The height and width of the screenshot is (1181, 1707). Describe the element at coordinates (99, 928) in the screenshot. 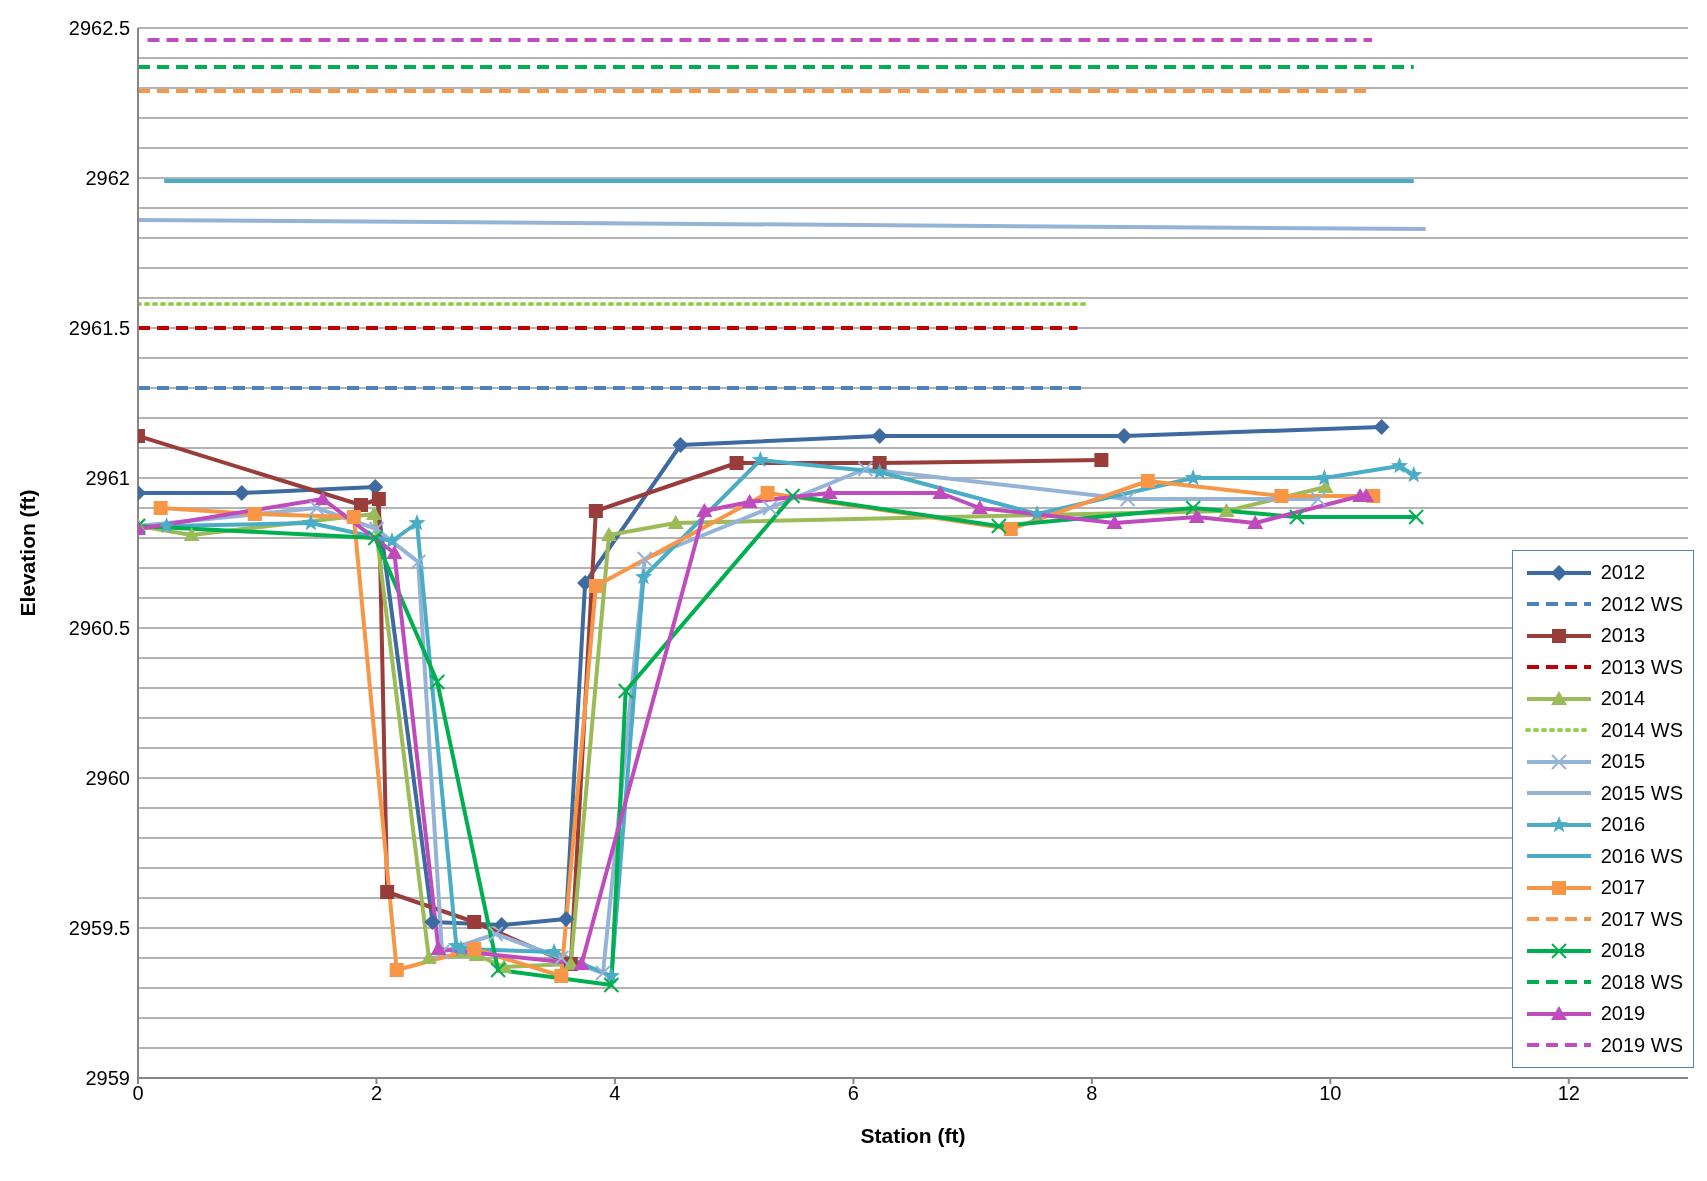

I see `y-tick-label: 2959.5` at that location.